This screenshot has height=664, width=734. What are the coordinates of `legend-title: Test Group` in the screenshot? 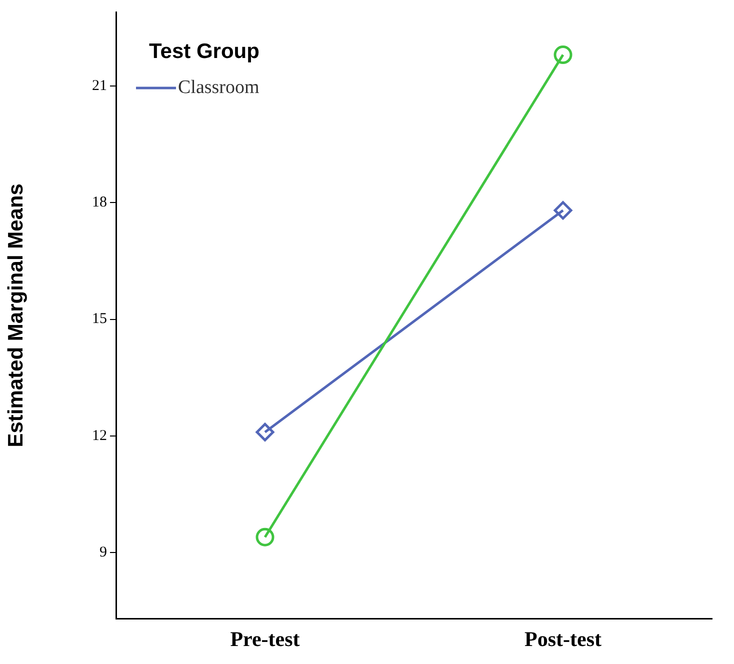 It's located at (204, 51).